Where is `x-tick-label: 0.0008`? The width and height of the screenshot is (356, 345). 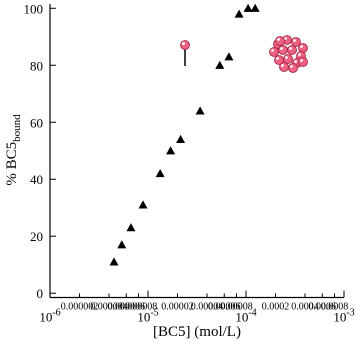
x-tick-label: 0.0008 is located at coordinates (335, 307).